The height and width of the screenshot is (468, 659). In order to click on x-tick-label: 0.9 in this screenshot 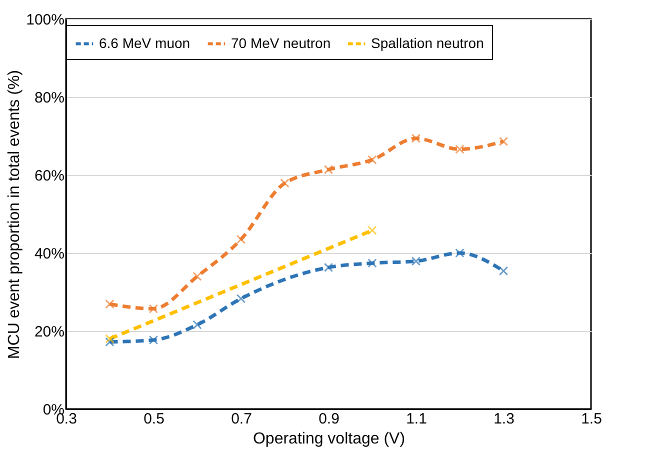, I will do `click(329, 419)`.